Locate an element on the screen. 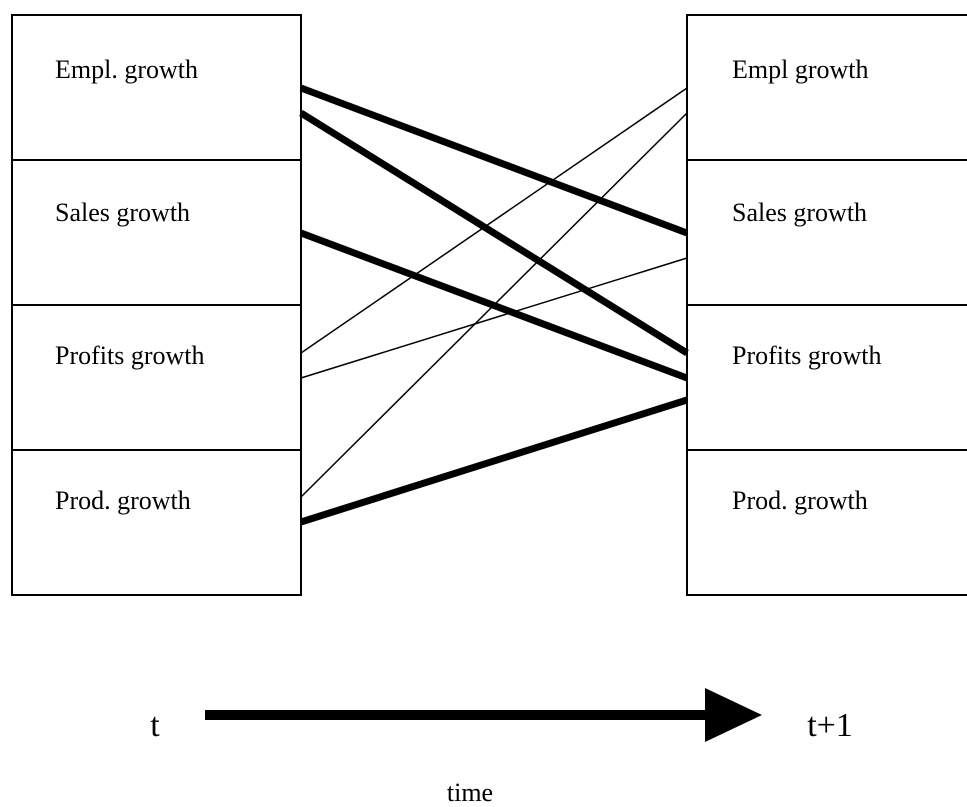  time-label: time is located at coordinates (470, 792).